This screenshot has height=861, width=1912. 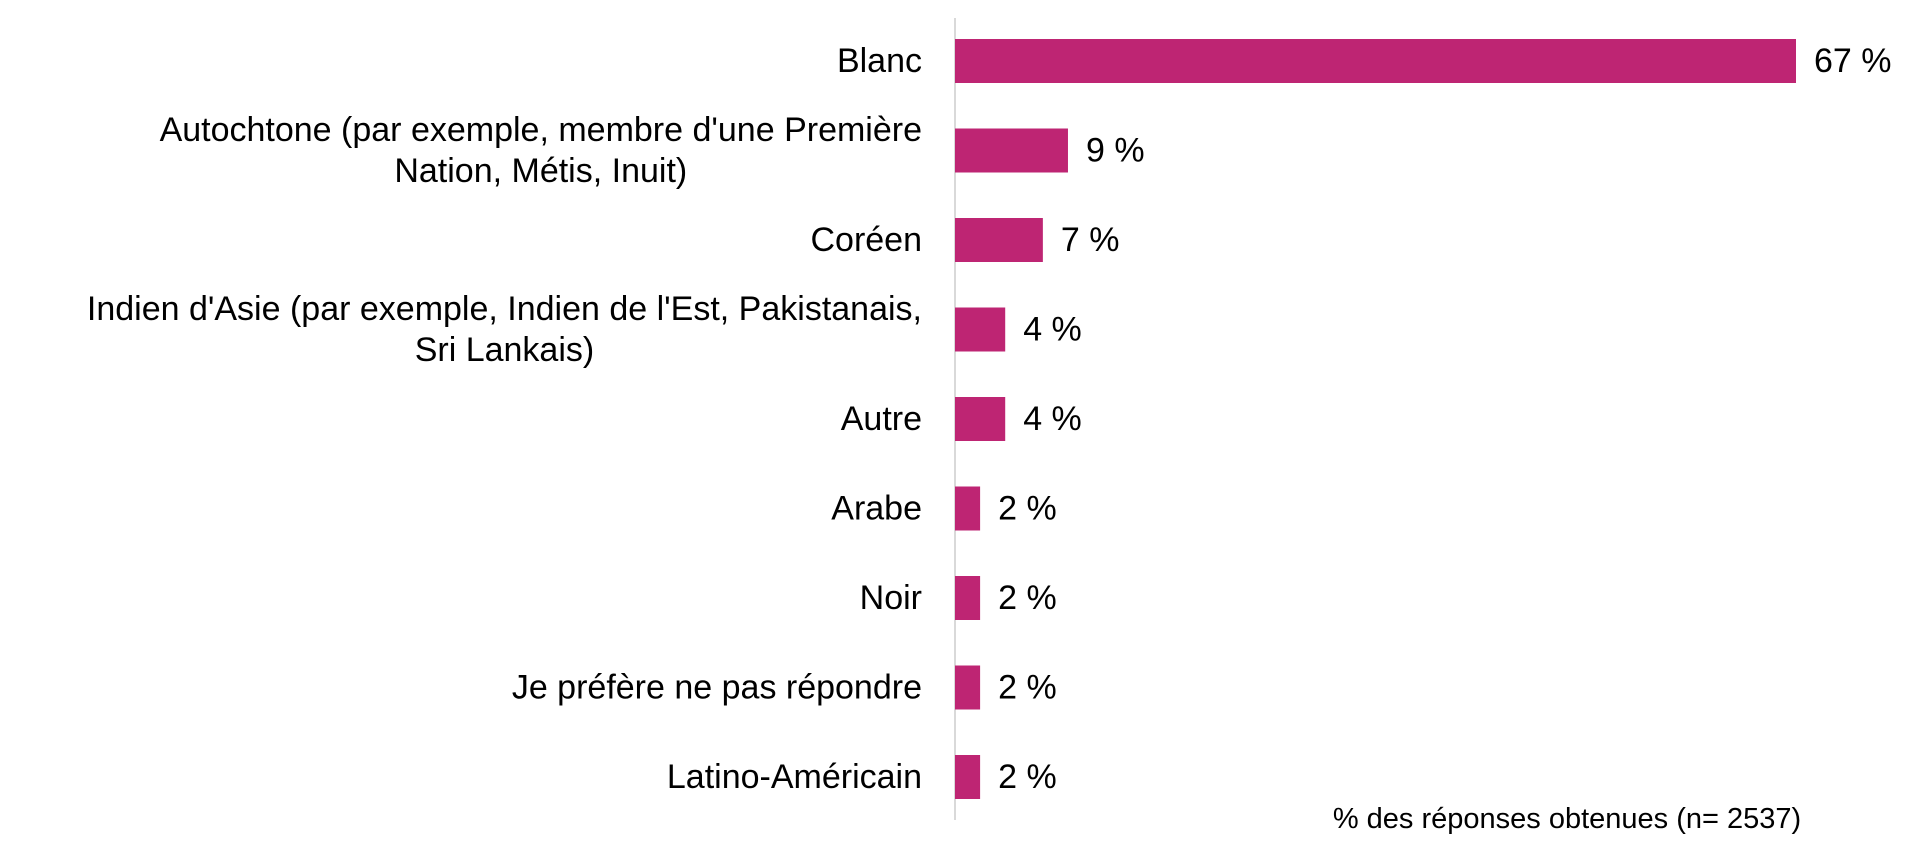 I want to click on category-label-0: Blanc, so click(x=879, y=61).